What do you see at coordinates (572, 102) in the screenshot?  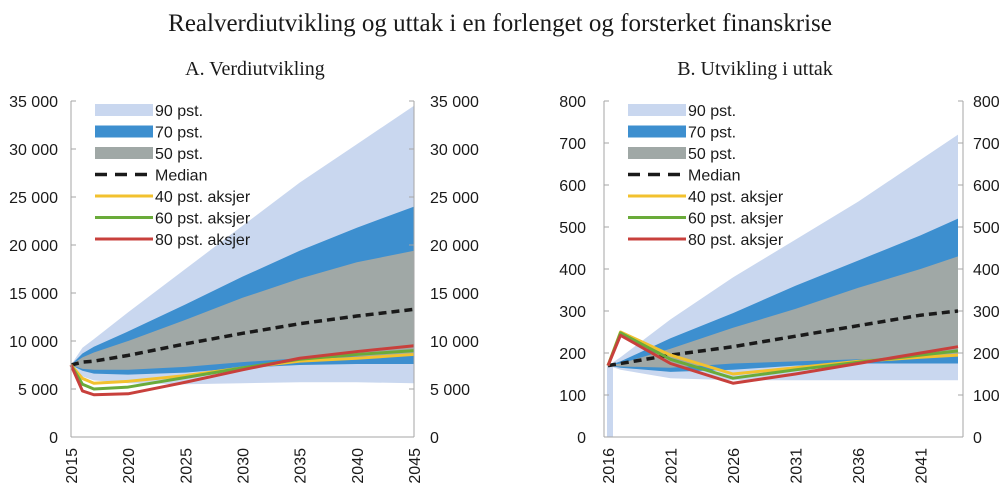 I see `y-tick-label-left: 800` at bounding box center [572, 102].